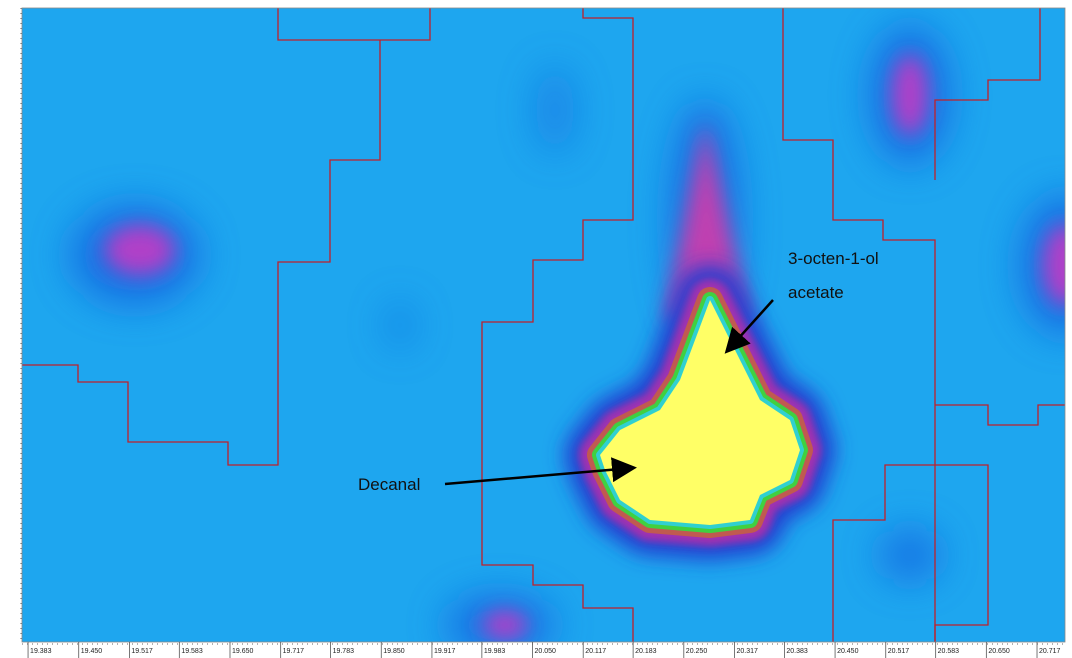 This screenshot has height=658, width=1072. Describe the element at coordinates (243, 651) in the screenshot. I see `x-tick-label: 19.650` at that location.